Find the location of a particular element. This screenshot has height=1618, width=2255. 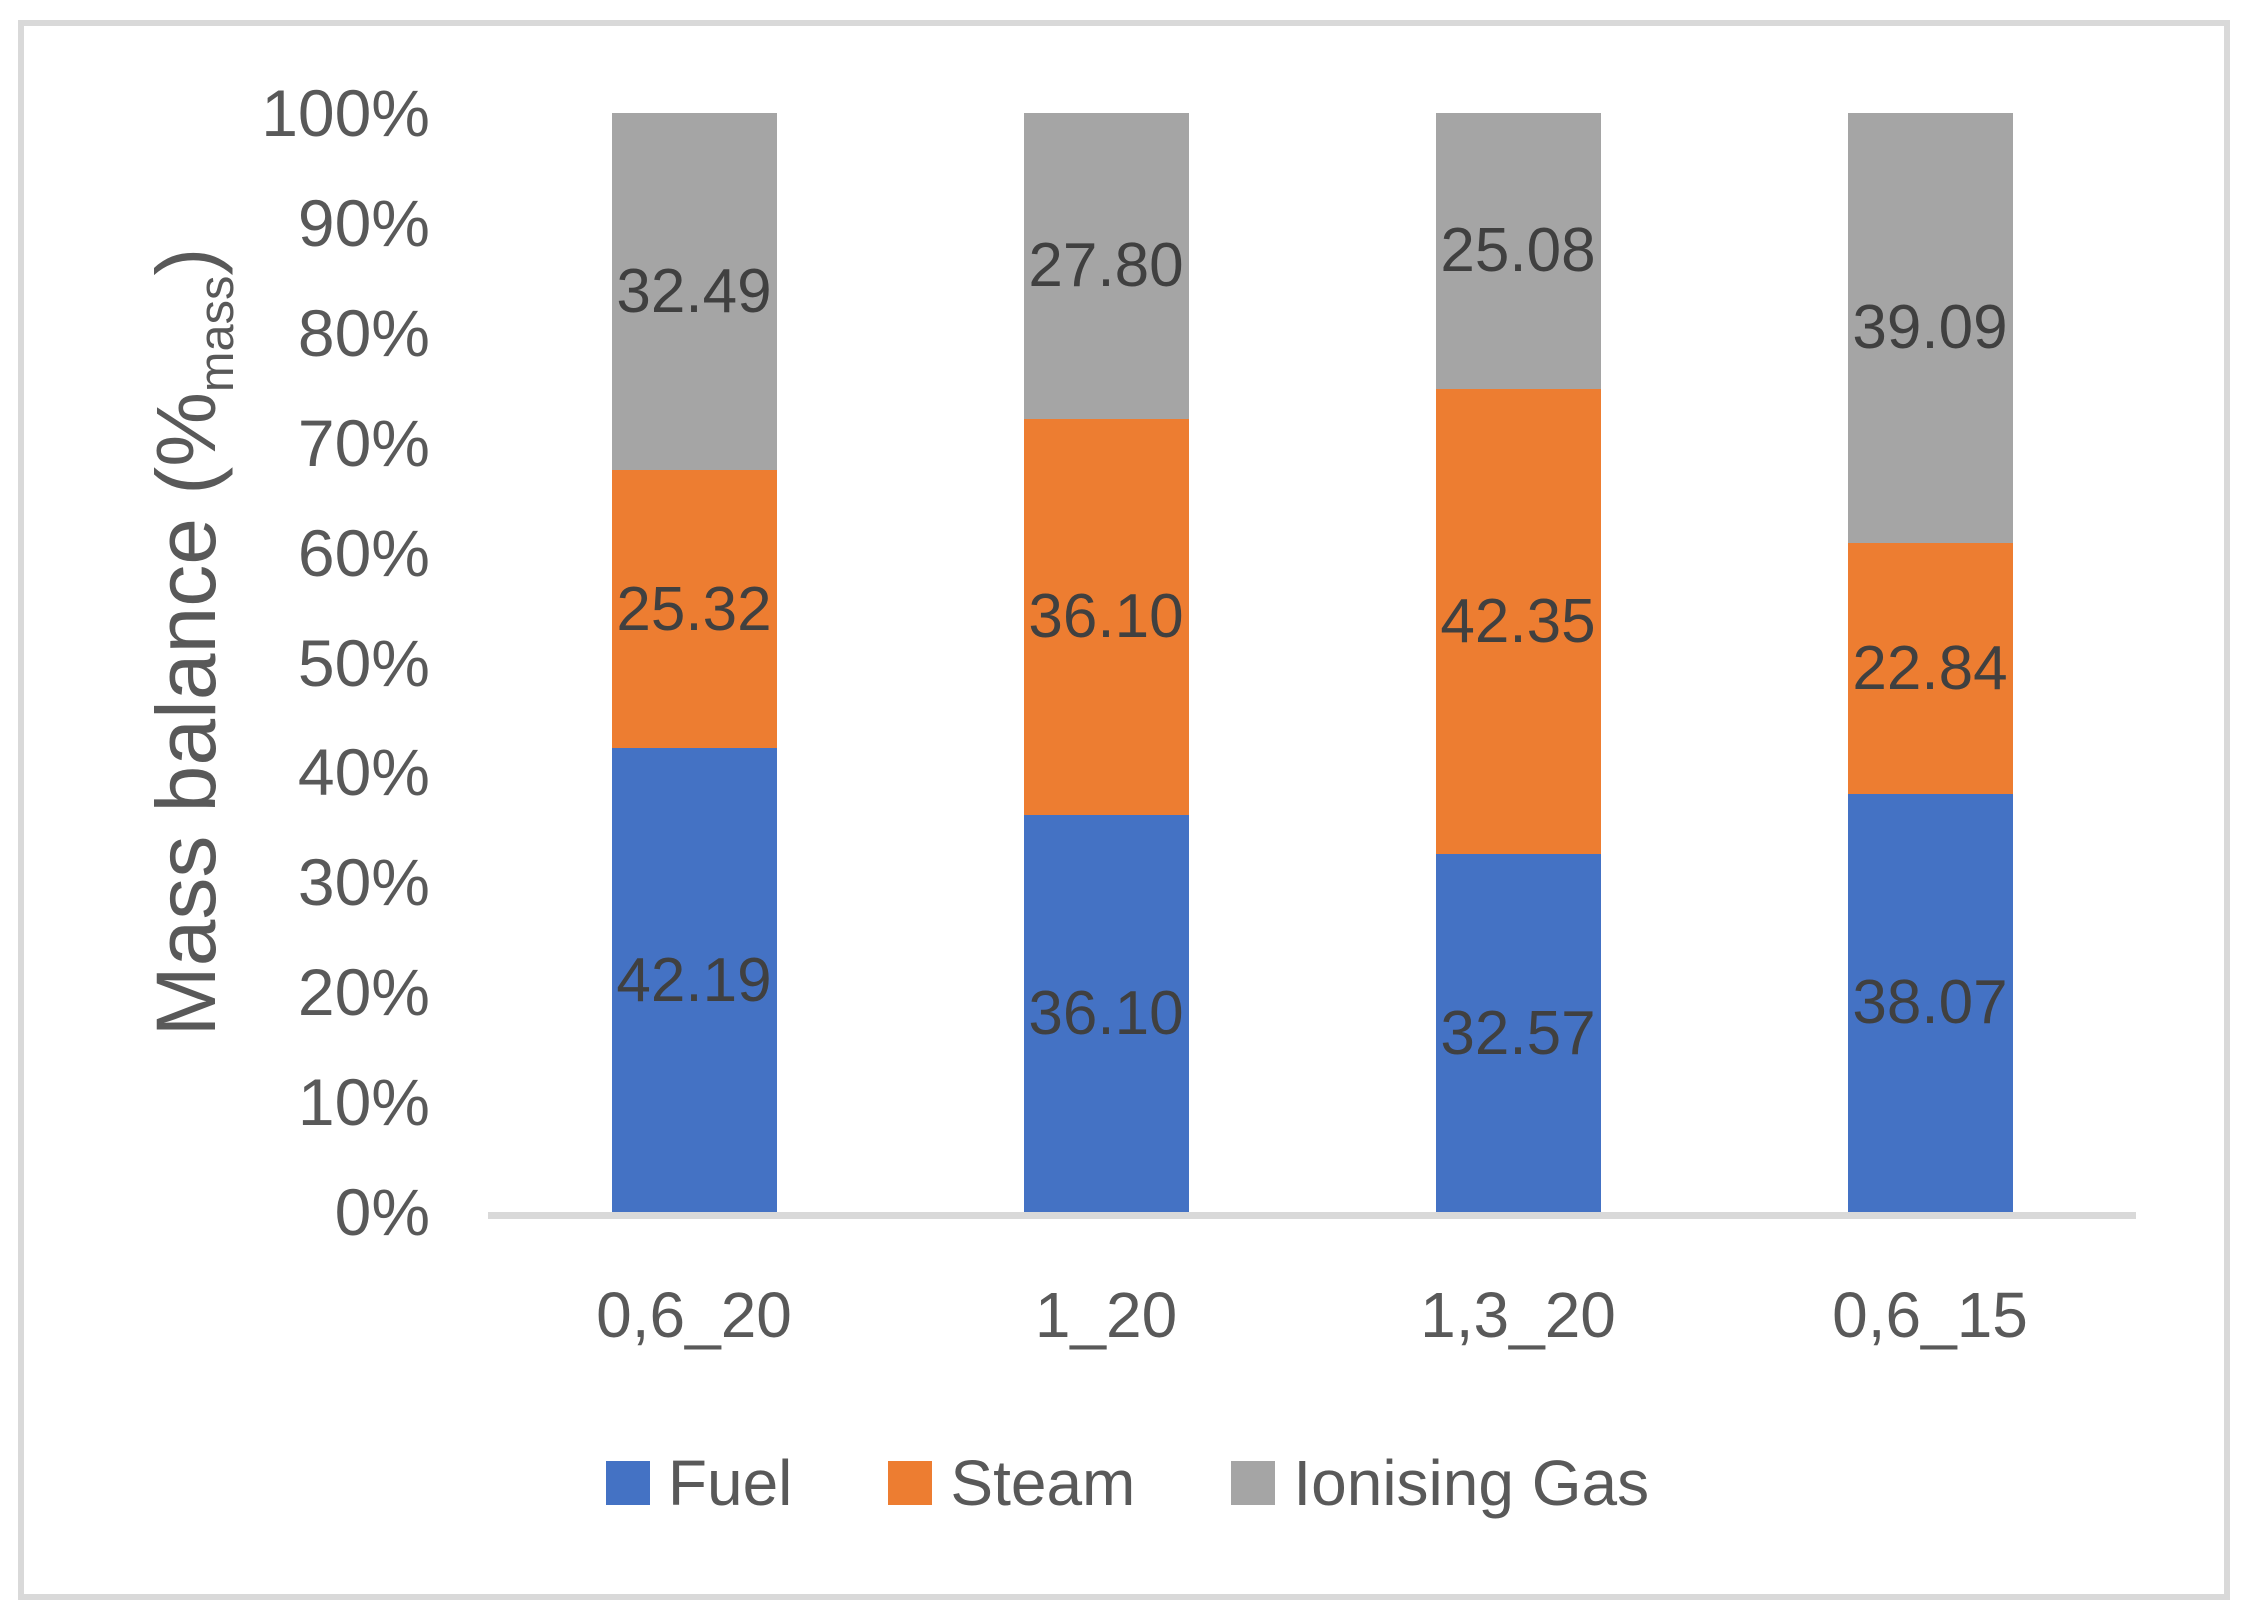

bar-group: 38.07 22.84 39.09 is located at coordinates (1930, 662).